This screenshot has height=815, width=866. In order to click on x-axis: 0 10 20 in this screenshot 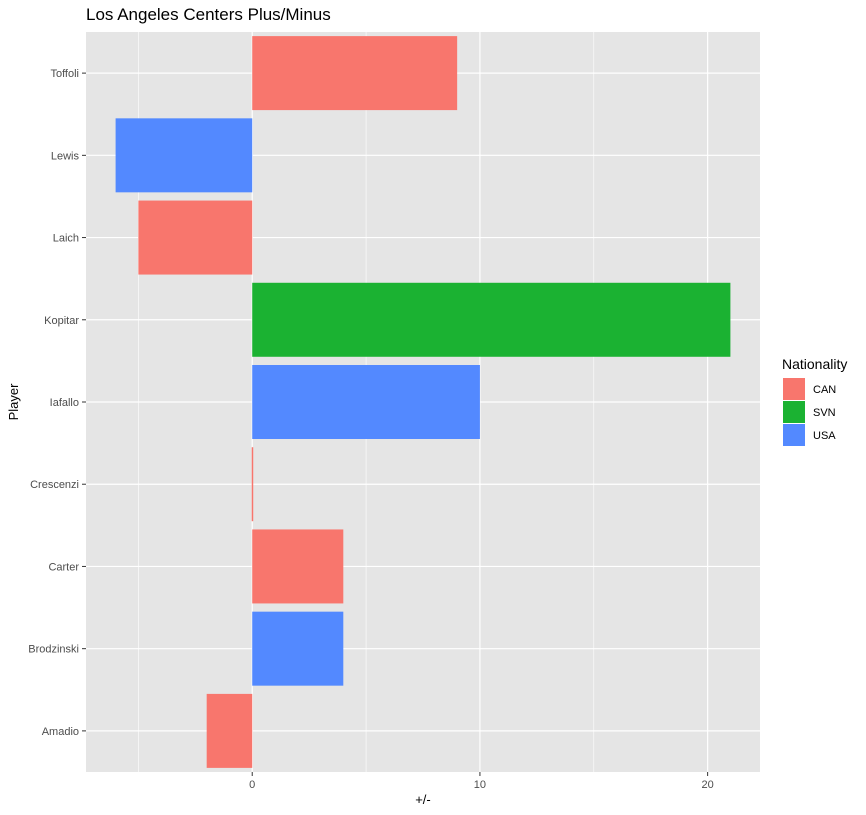, I will do `click(481, 781)`.